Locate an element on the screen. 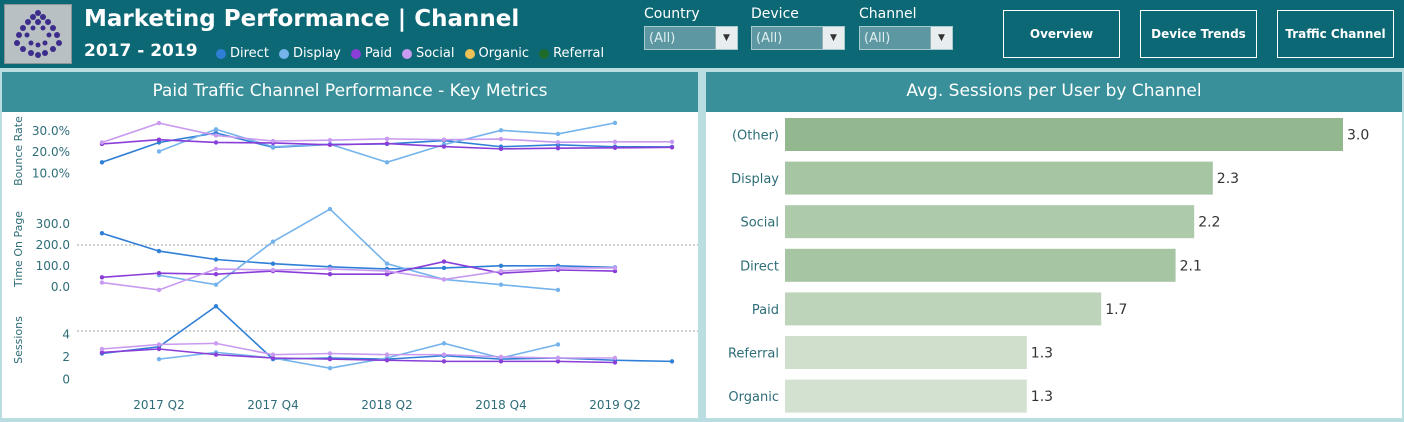 The image size is (1404, 422). country-select: (All) ▼ is located at coordinates (691, 38).